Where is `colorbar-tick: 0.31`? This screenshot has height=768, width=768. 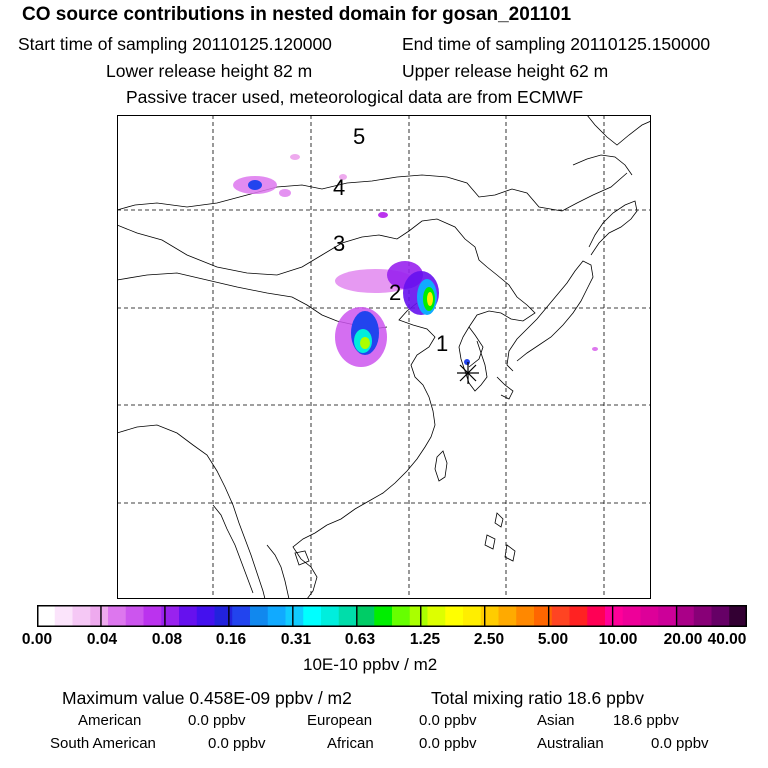 colorbar-tick: 0.31 is located at coordinates (296, 639).